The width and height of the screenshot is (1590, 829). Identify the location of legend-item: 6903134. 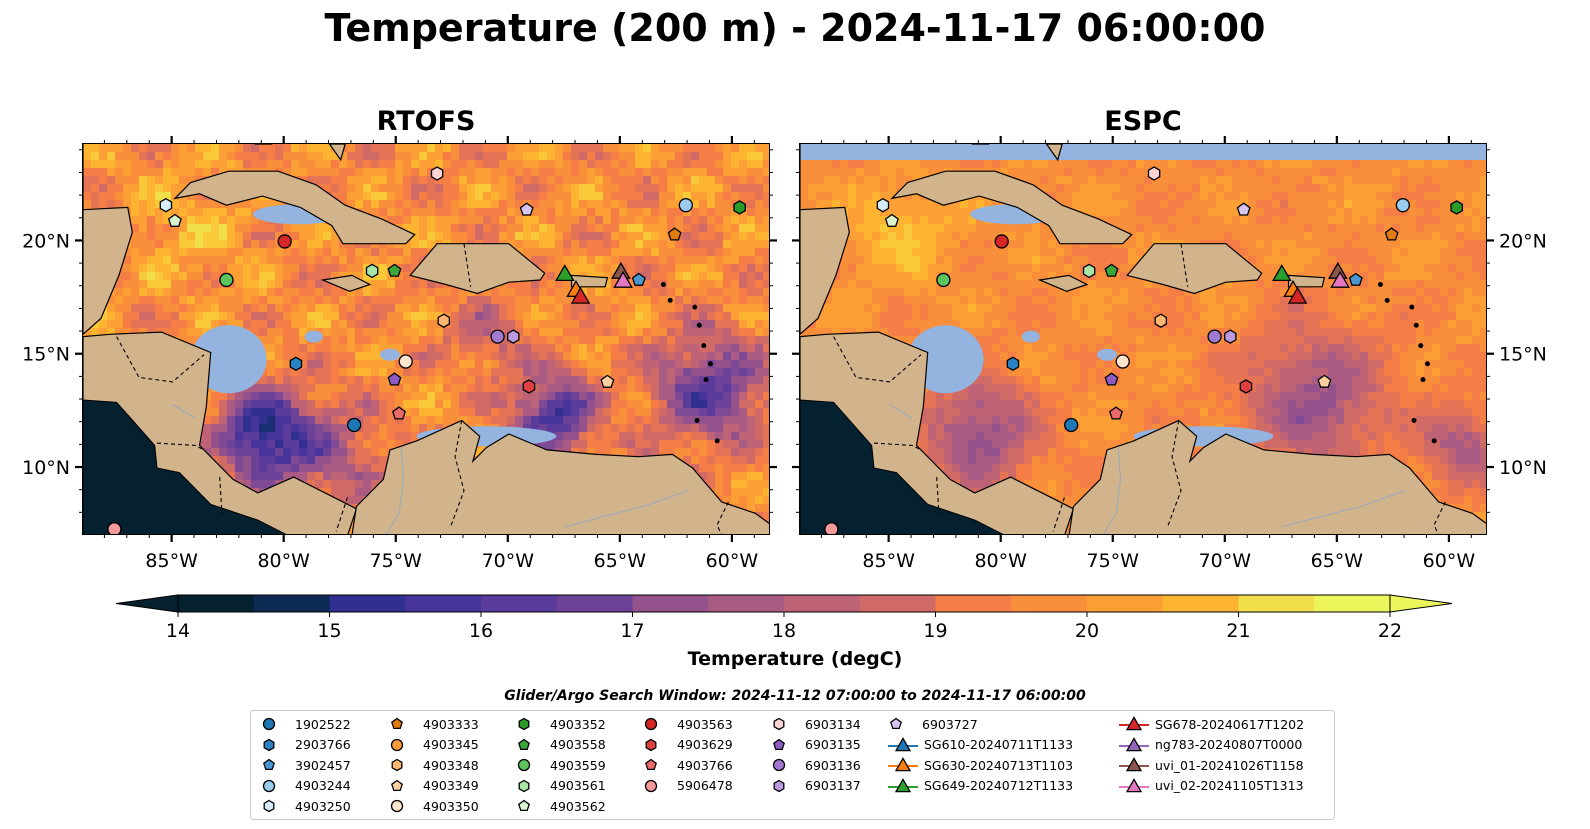
(816, 724).